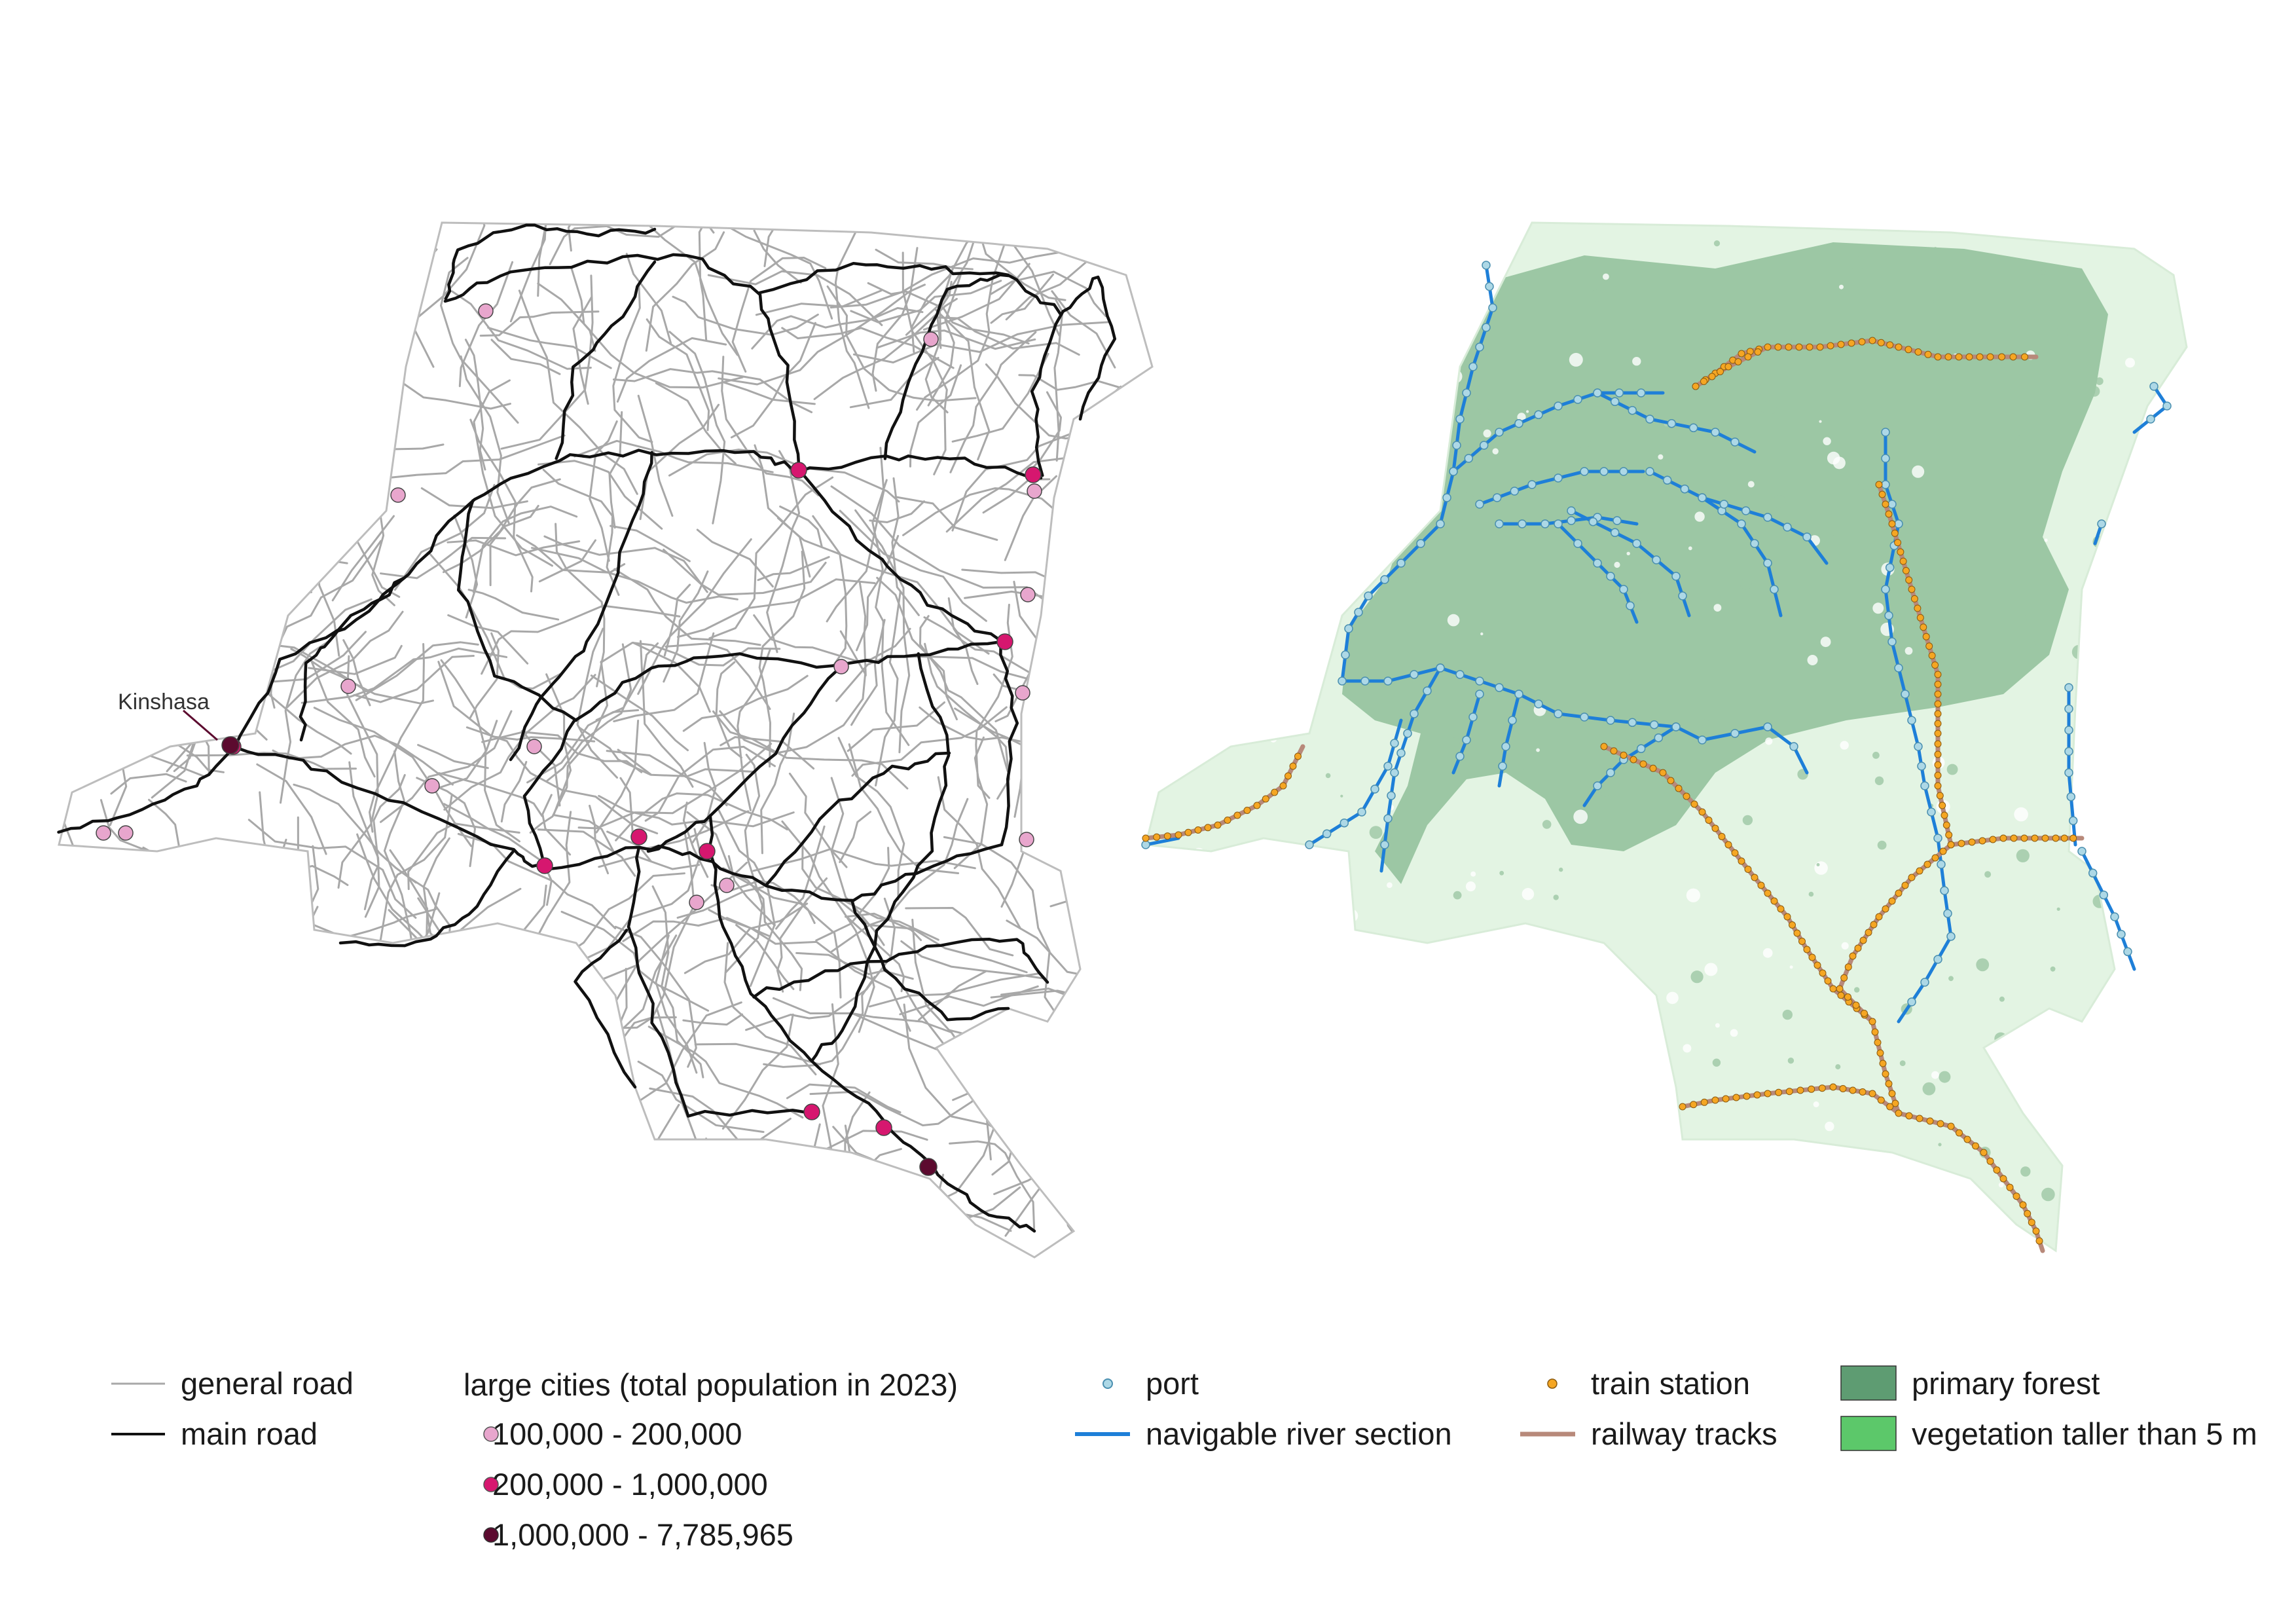 The image size is (2296, 1624). Describe the element at coordinates (2016, 841) in the screenshot. I see `railway-track` at that location.